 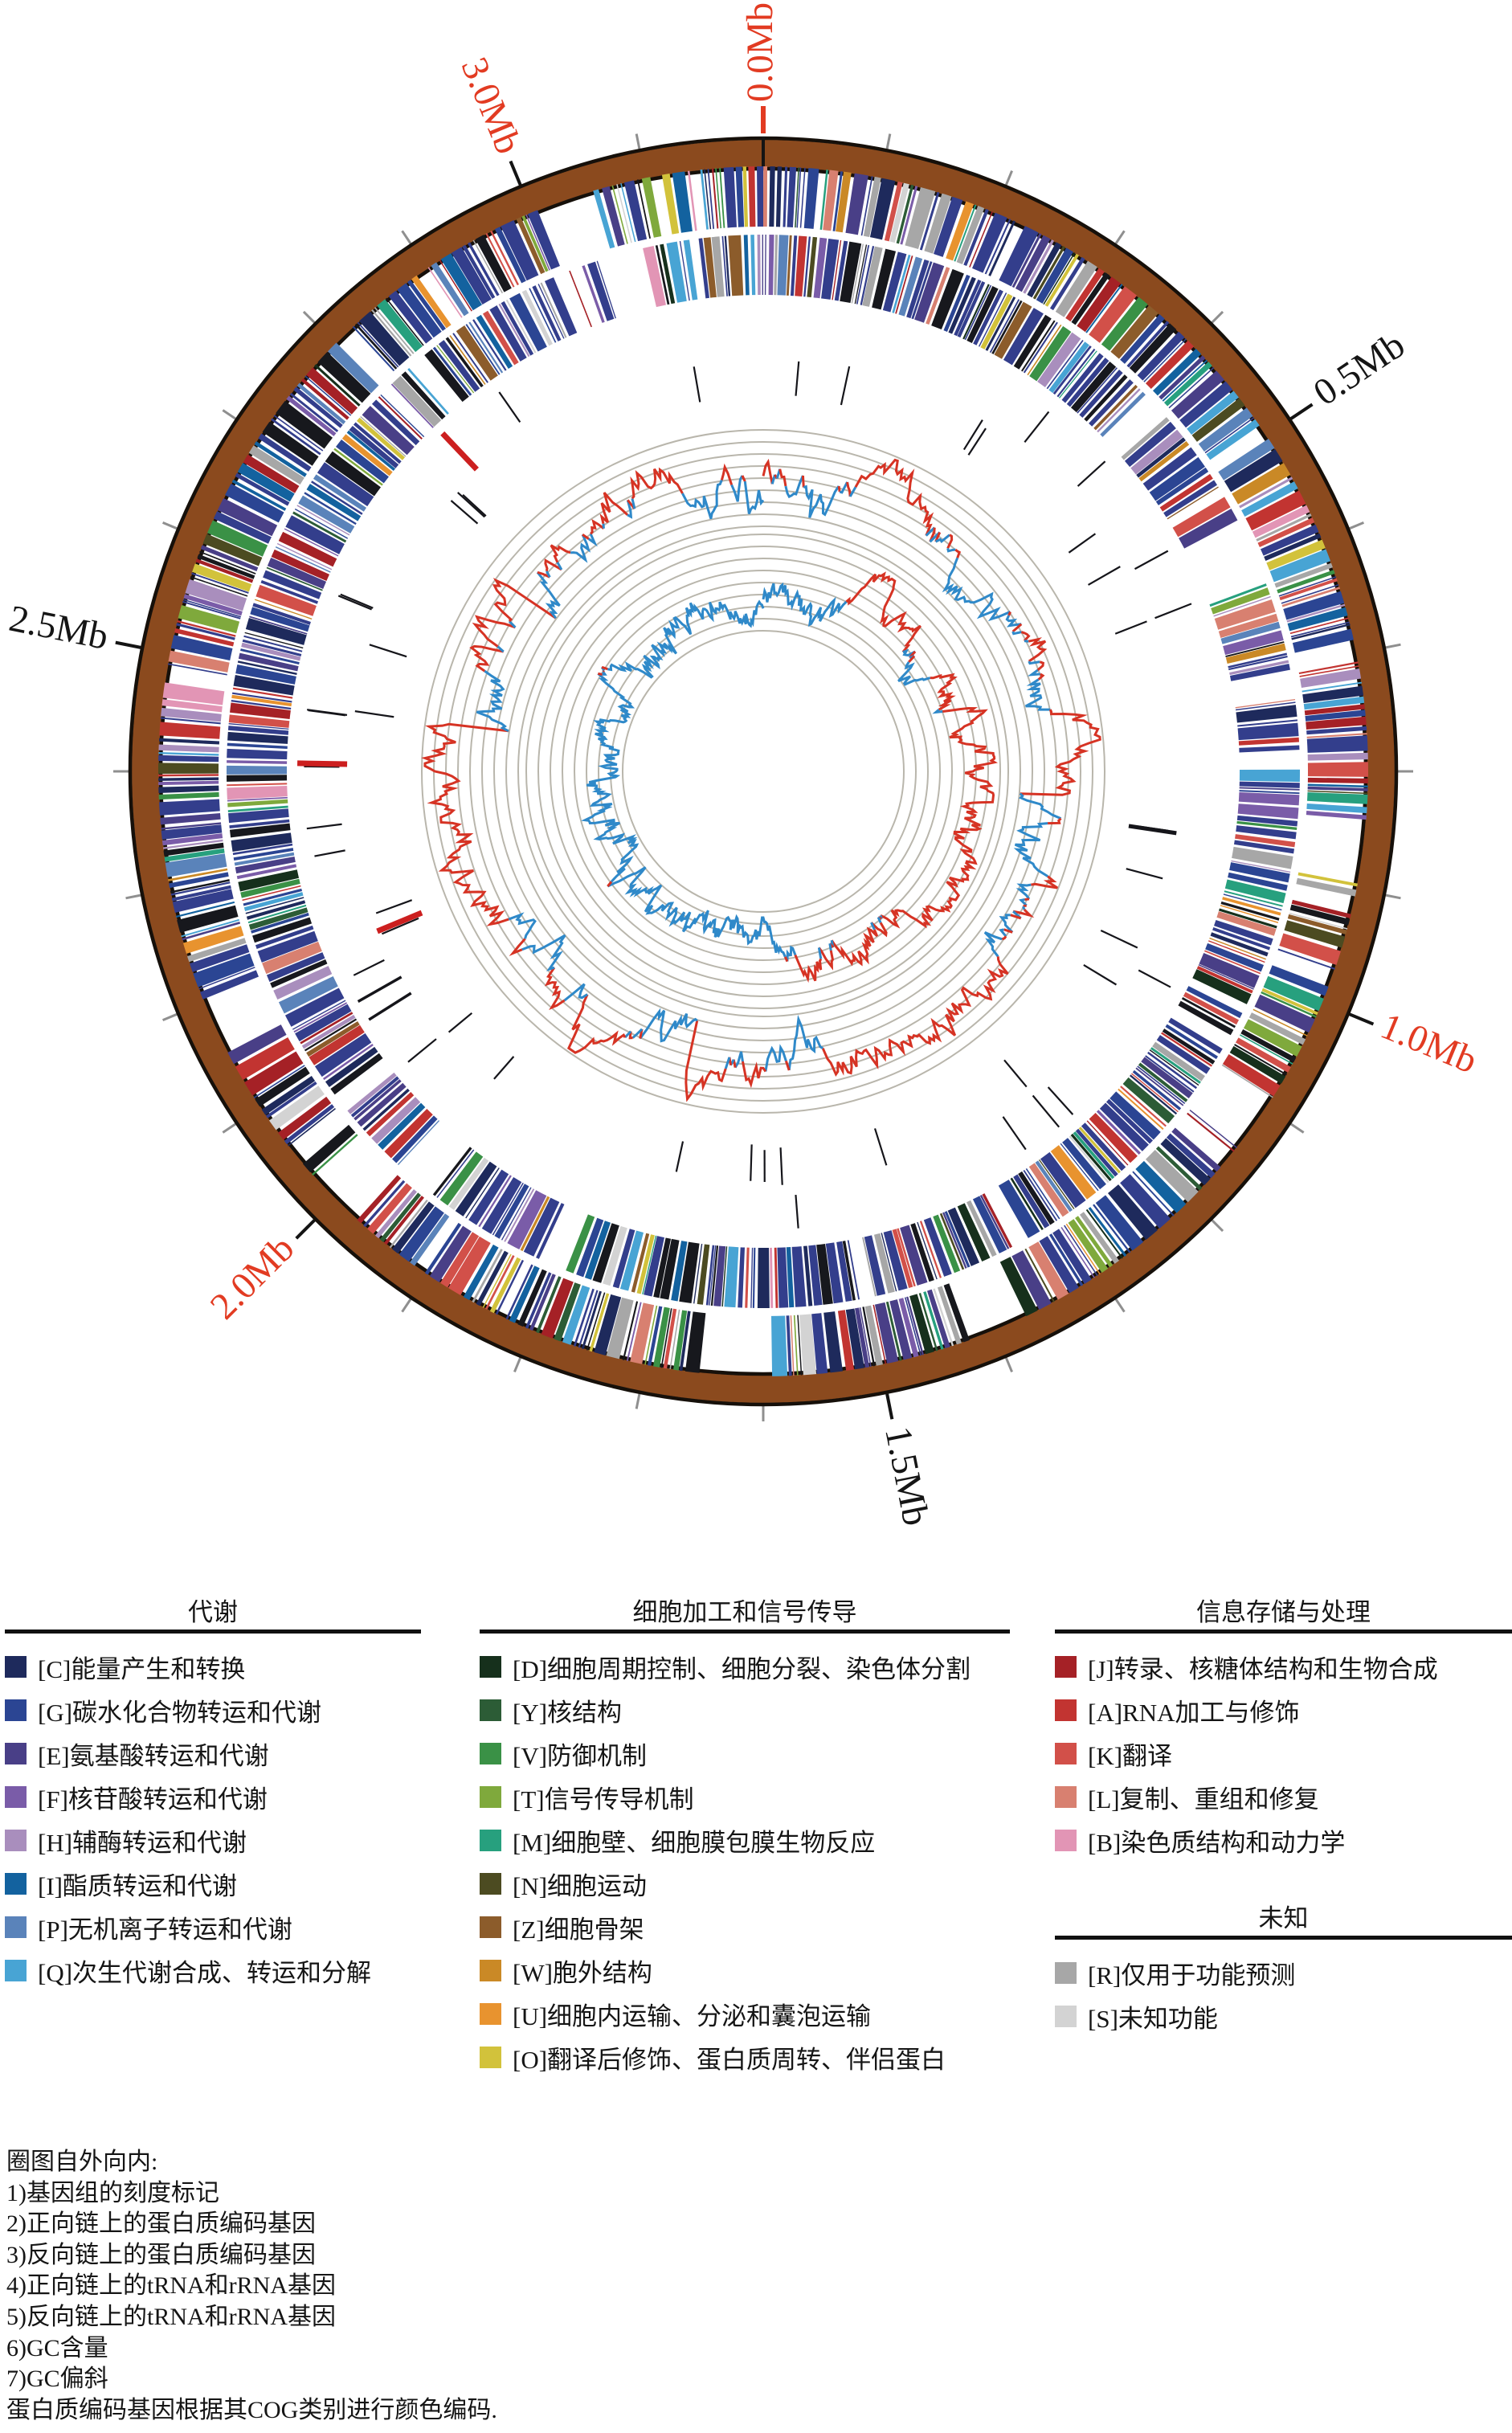 What do you see at coordinates (745, 1884) in the screenshot?
I see `legend-item-N: [N]细胞运动` at bounding box center [745, 1884].